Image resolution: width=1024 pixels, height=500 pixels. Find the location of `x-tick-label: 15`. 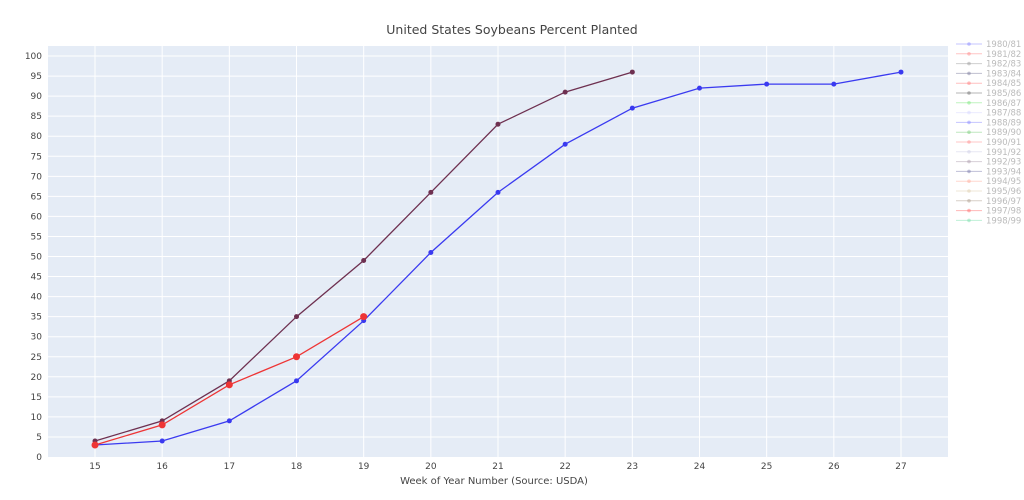

x-tick-label: 15 is located at coordinates (94, 467).